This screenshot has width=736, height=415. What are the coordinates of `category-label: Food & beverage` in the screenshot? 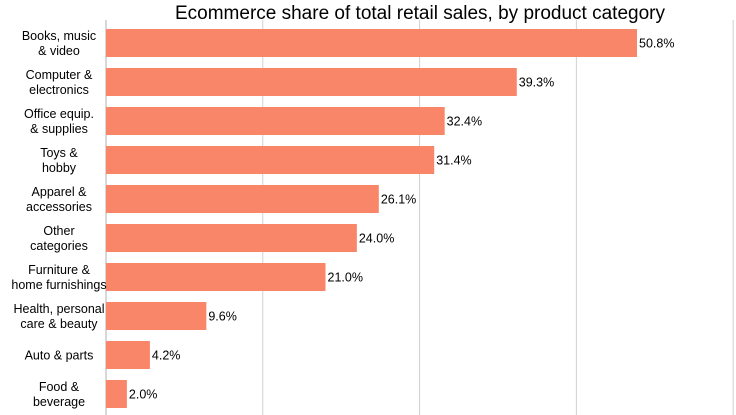 It's located at (59, 394).